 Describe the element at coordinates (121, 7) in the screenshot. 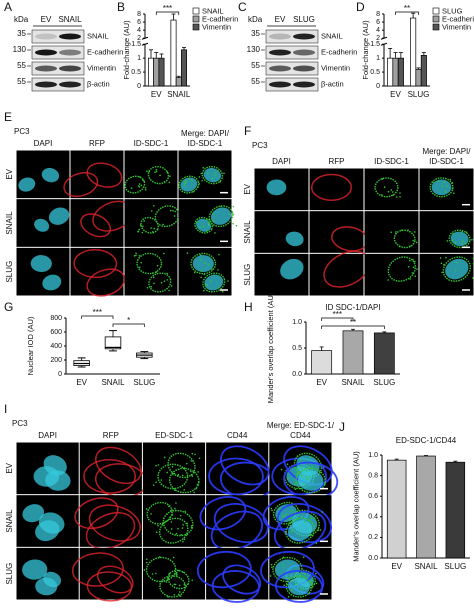

I see `panel-label: B` at that location.